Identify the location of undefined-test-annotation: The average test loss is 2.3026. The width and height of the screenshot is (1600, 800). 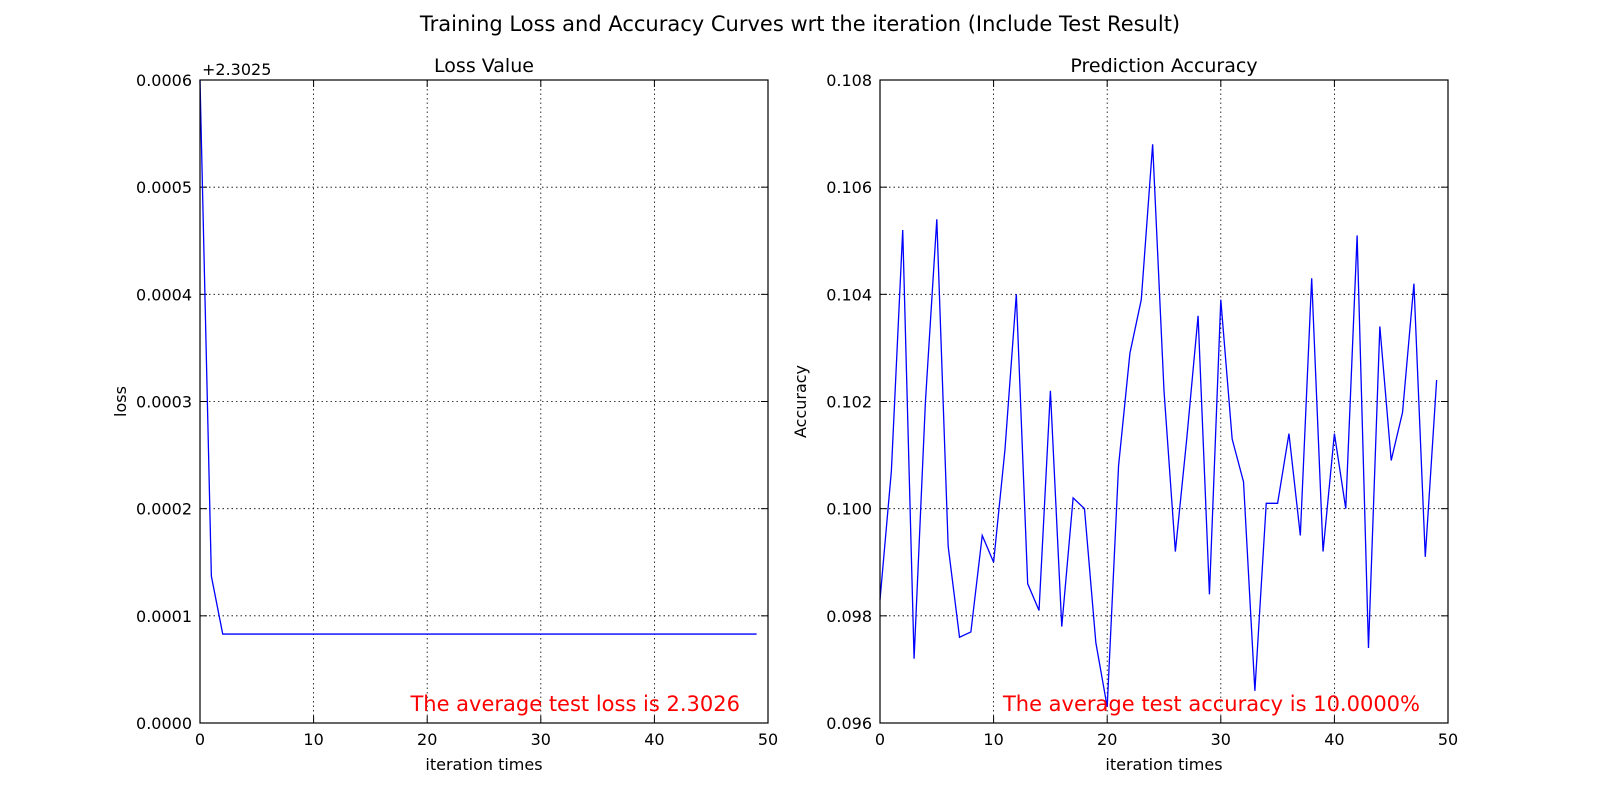
(574, 704).